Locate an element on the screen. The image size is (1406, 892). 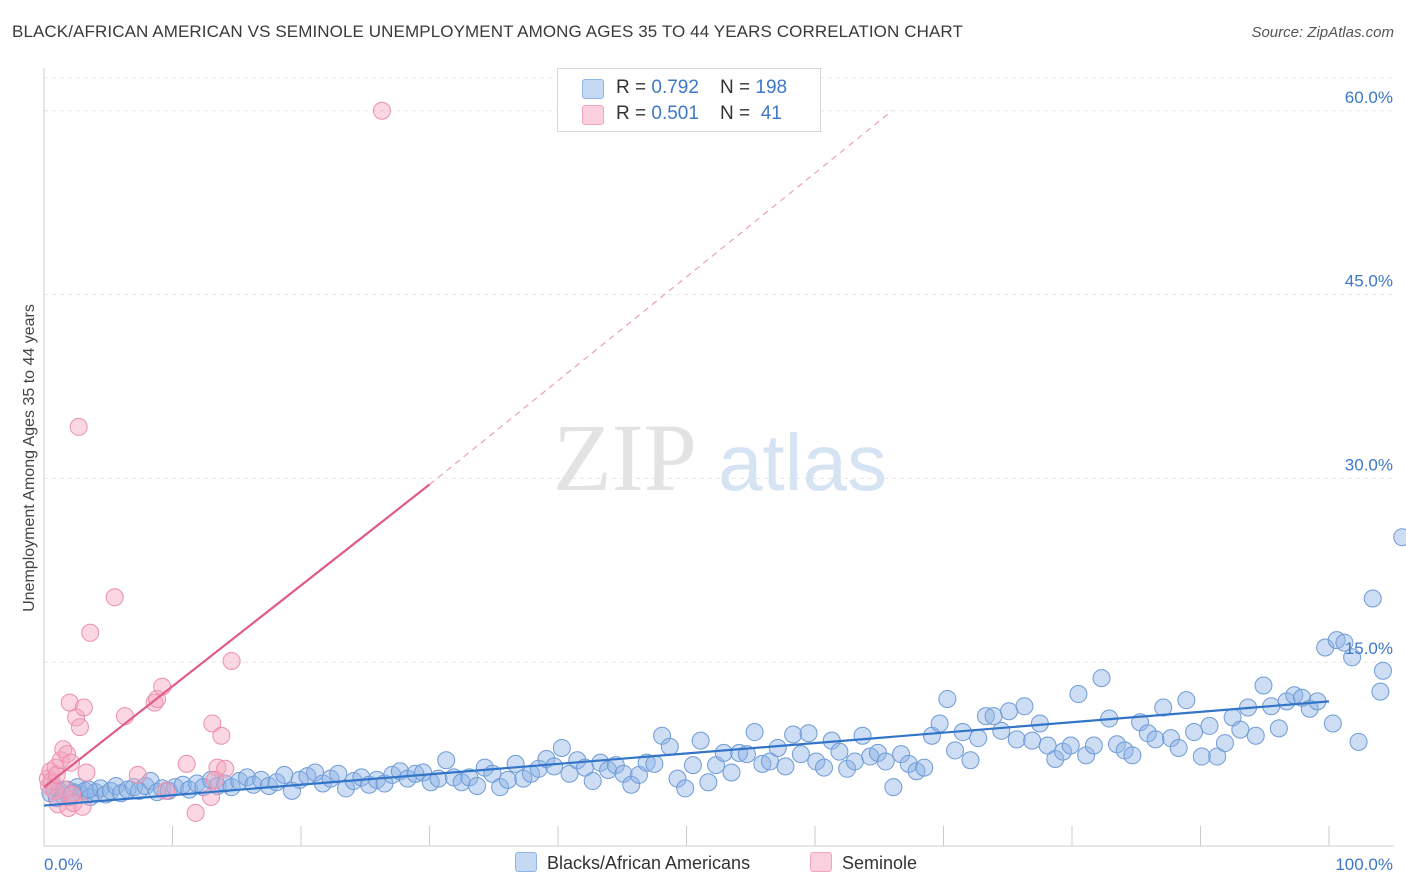
bottom-legend-label-blacks: Blacks/African Americans is located at coordinates (649, 863).